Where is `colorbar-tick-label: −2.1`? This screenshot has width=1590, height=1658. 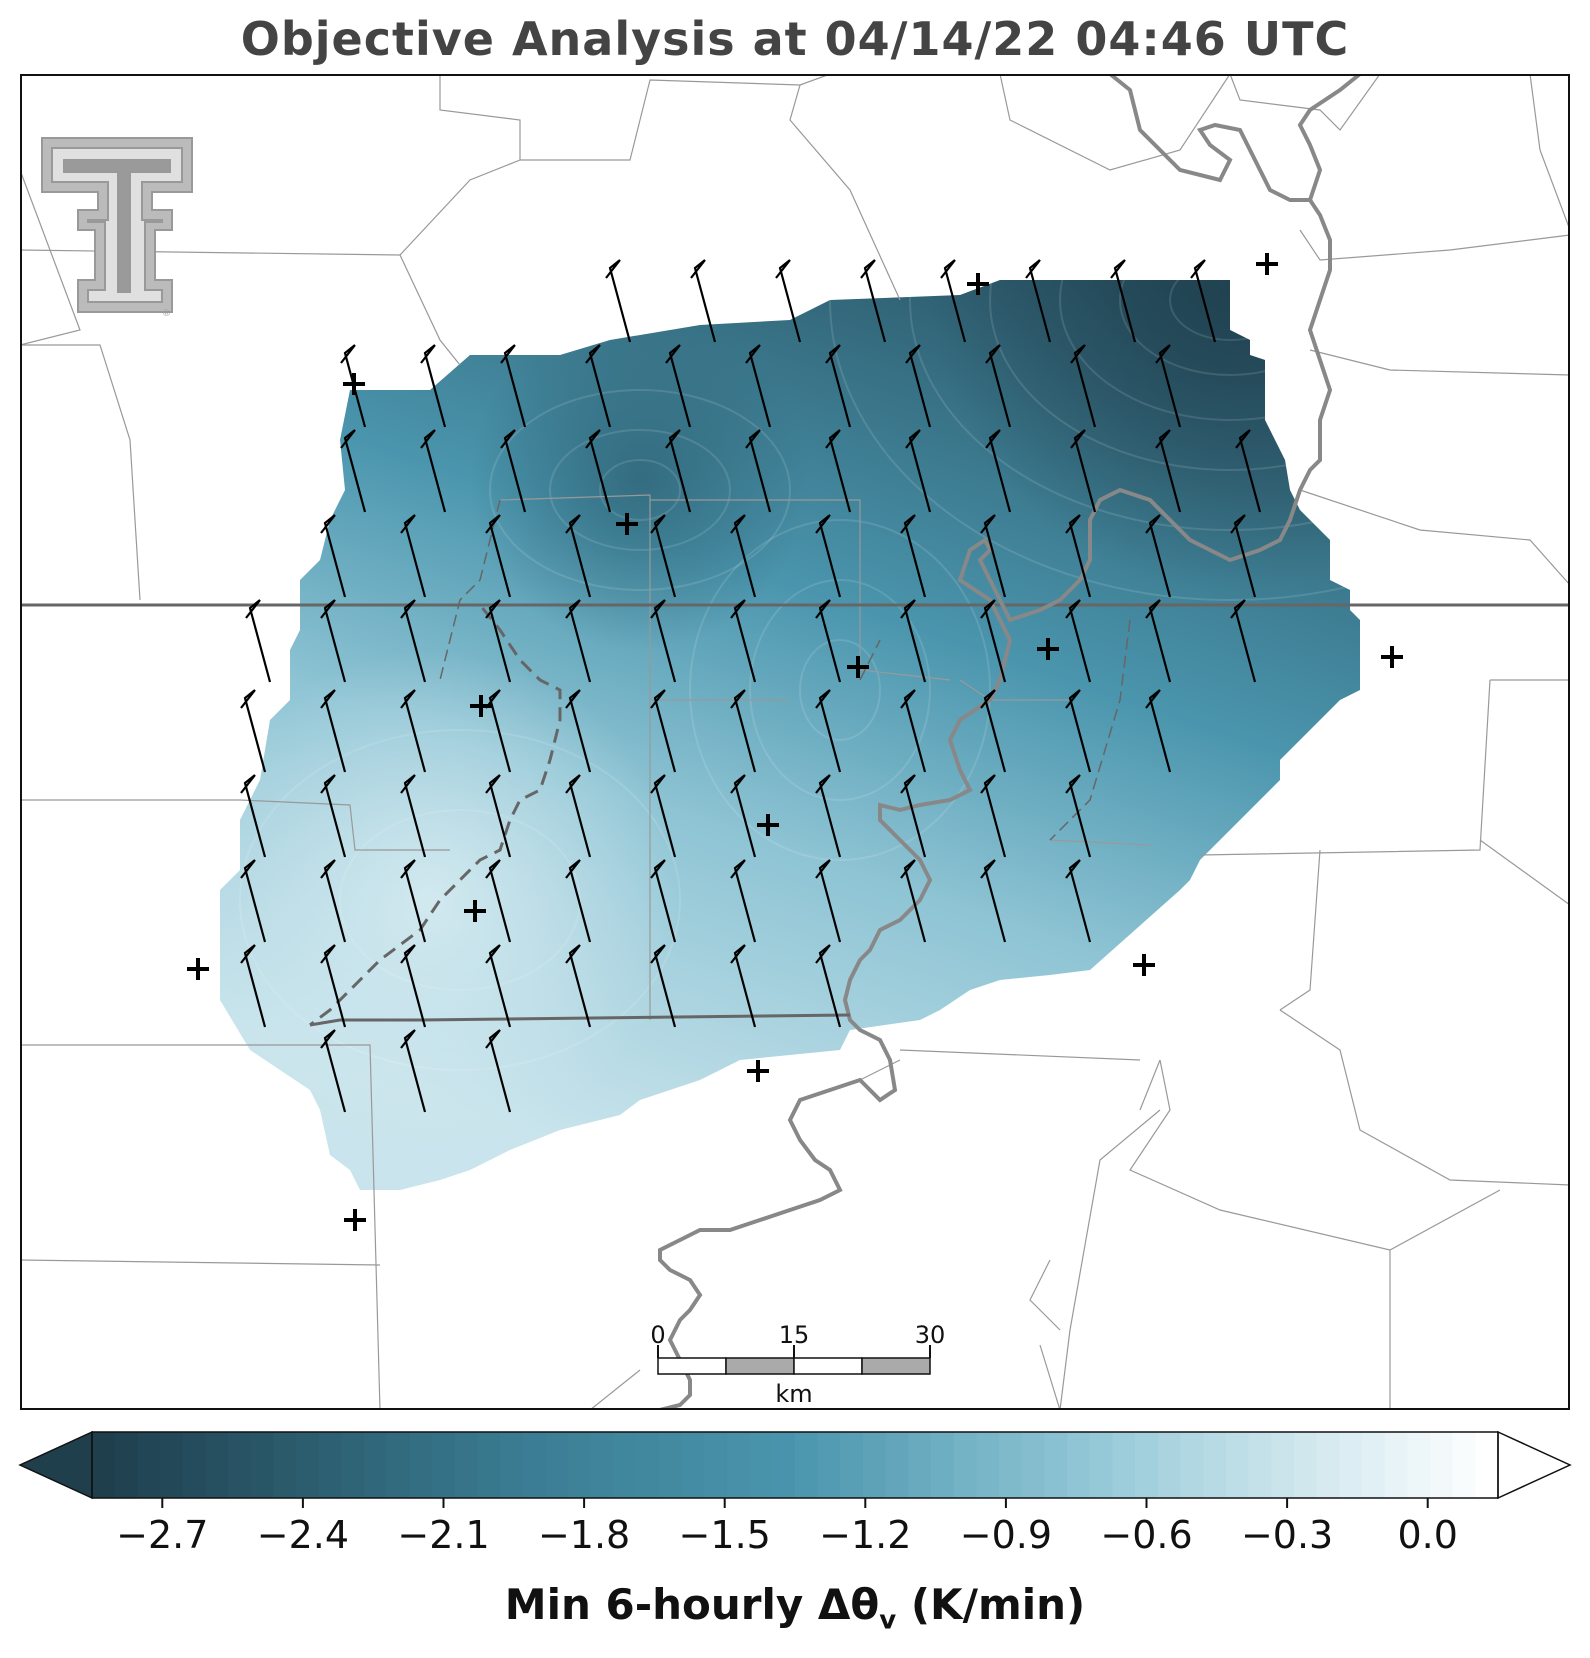 colorbar-tick-label: −2.1 is located at coordinates (443, 1535).